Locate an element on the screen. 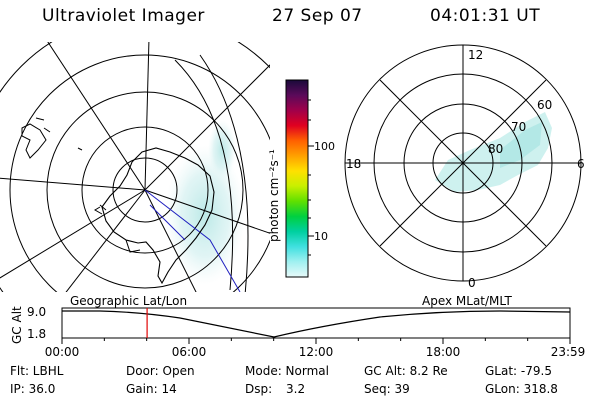 Image resolution: width=600 pixels, height=400 pixels. timeline-x-ticks is located at coordinates (316, 341).